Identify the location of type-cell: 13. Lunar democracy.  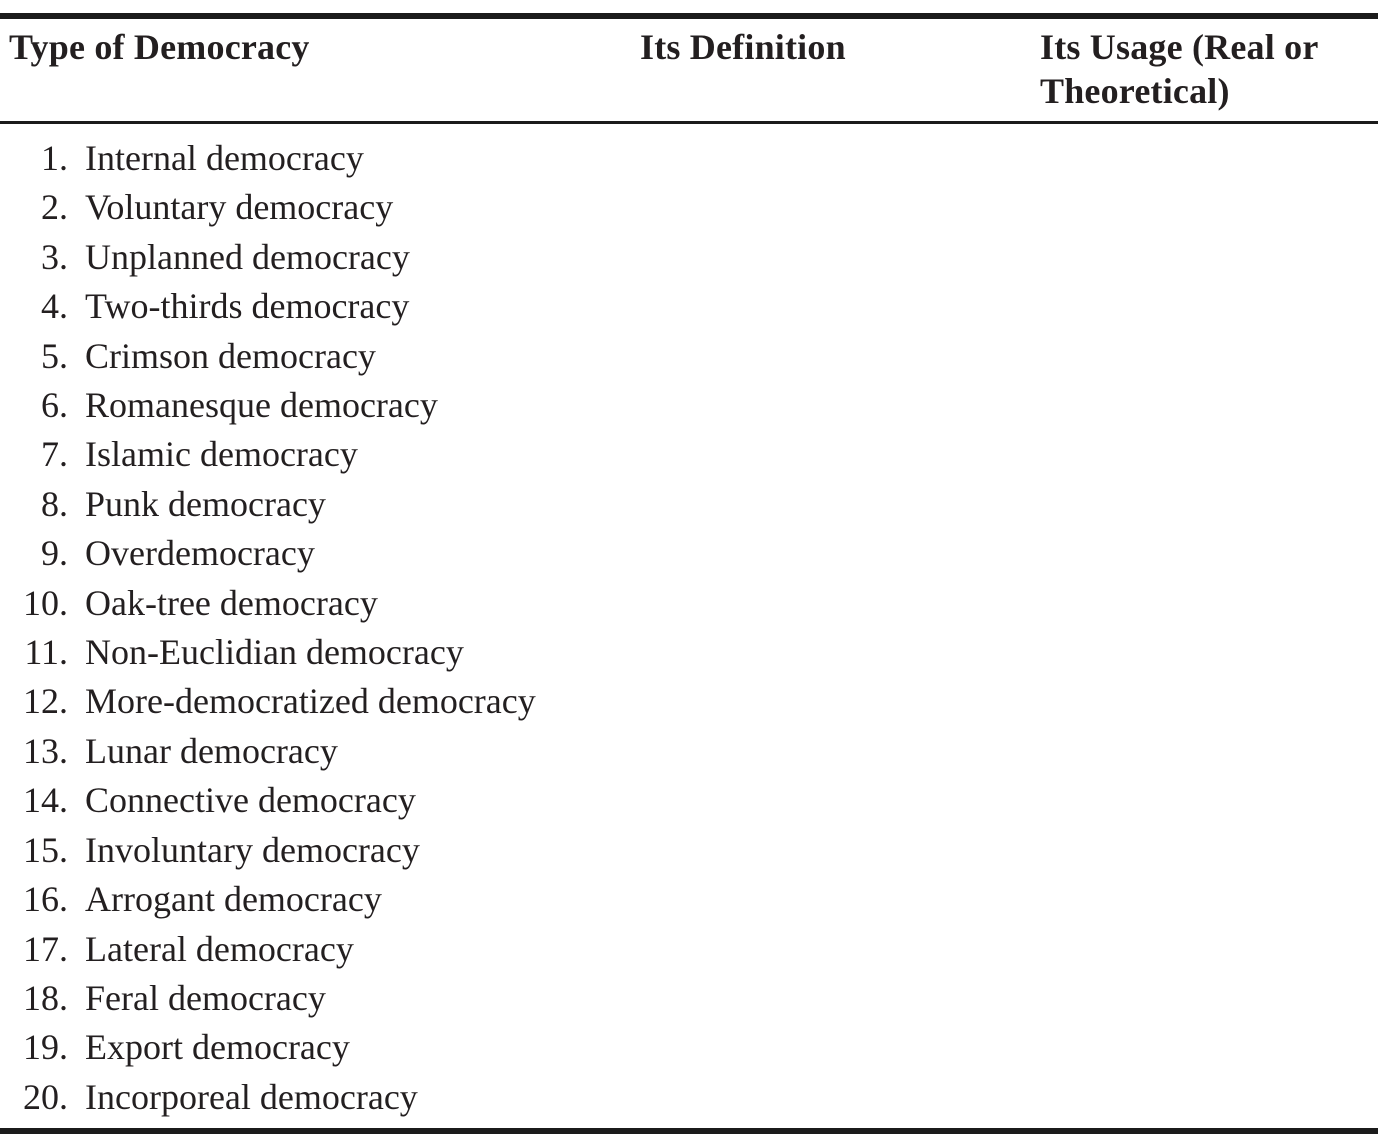
(320, 751).